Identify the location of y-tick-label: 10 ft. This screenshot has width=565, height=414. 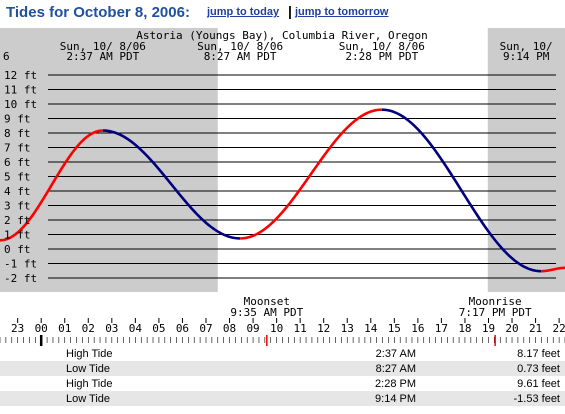
(20, 104).